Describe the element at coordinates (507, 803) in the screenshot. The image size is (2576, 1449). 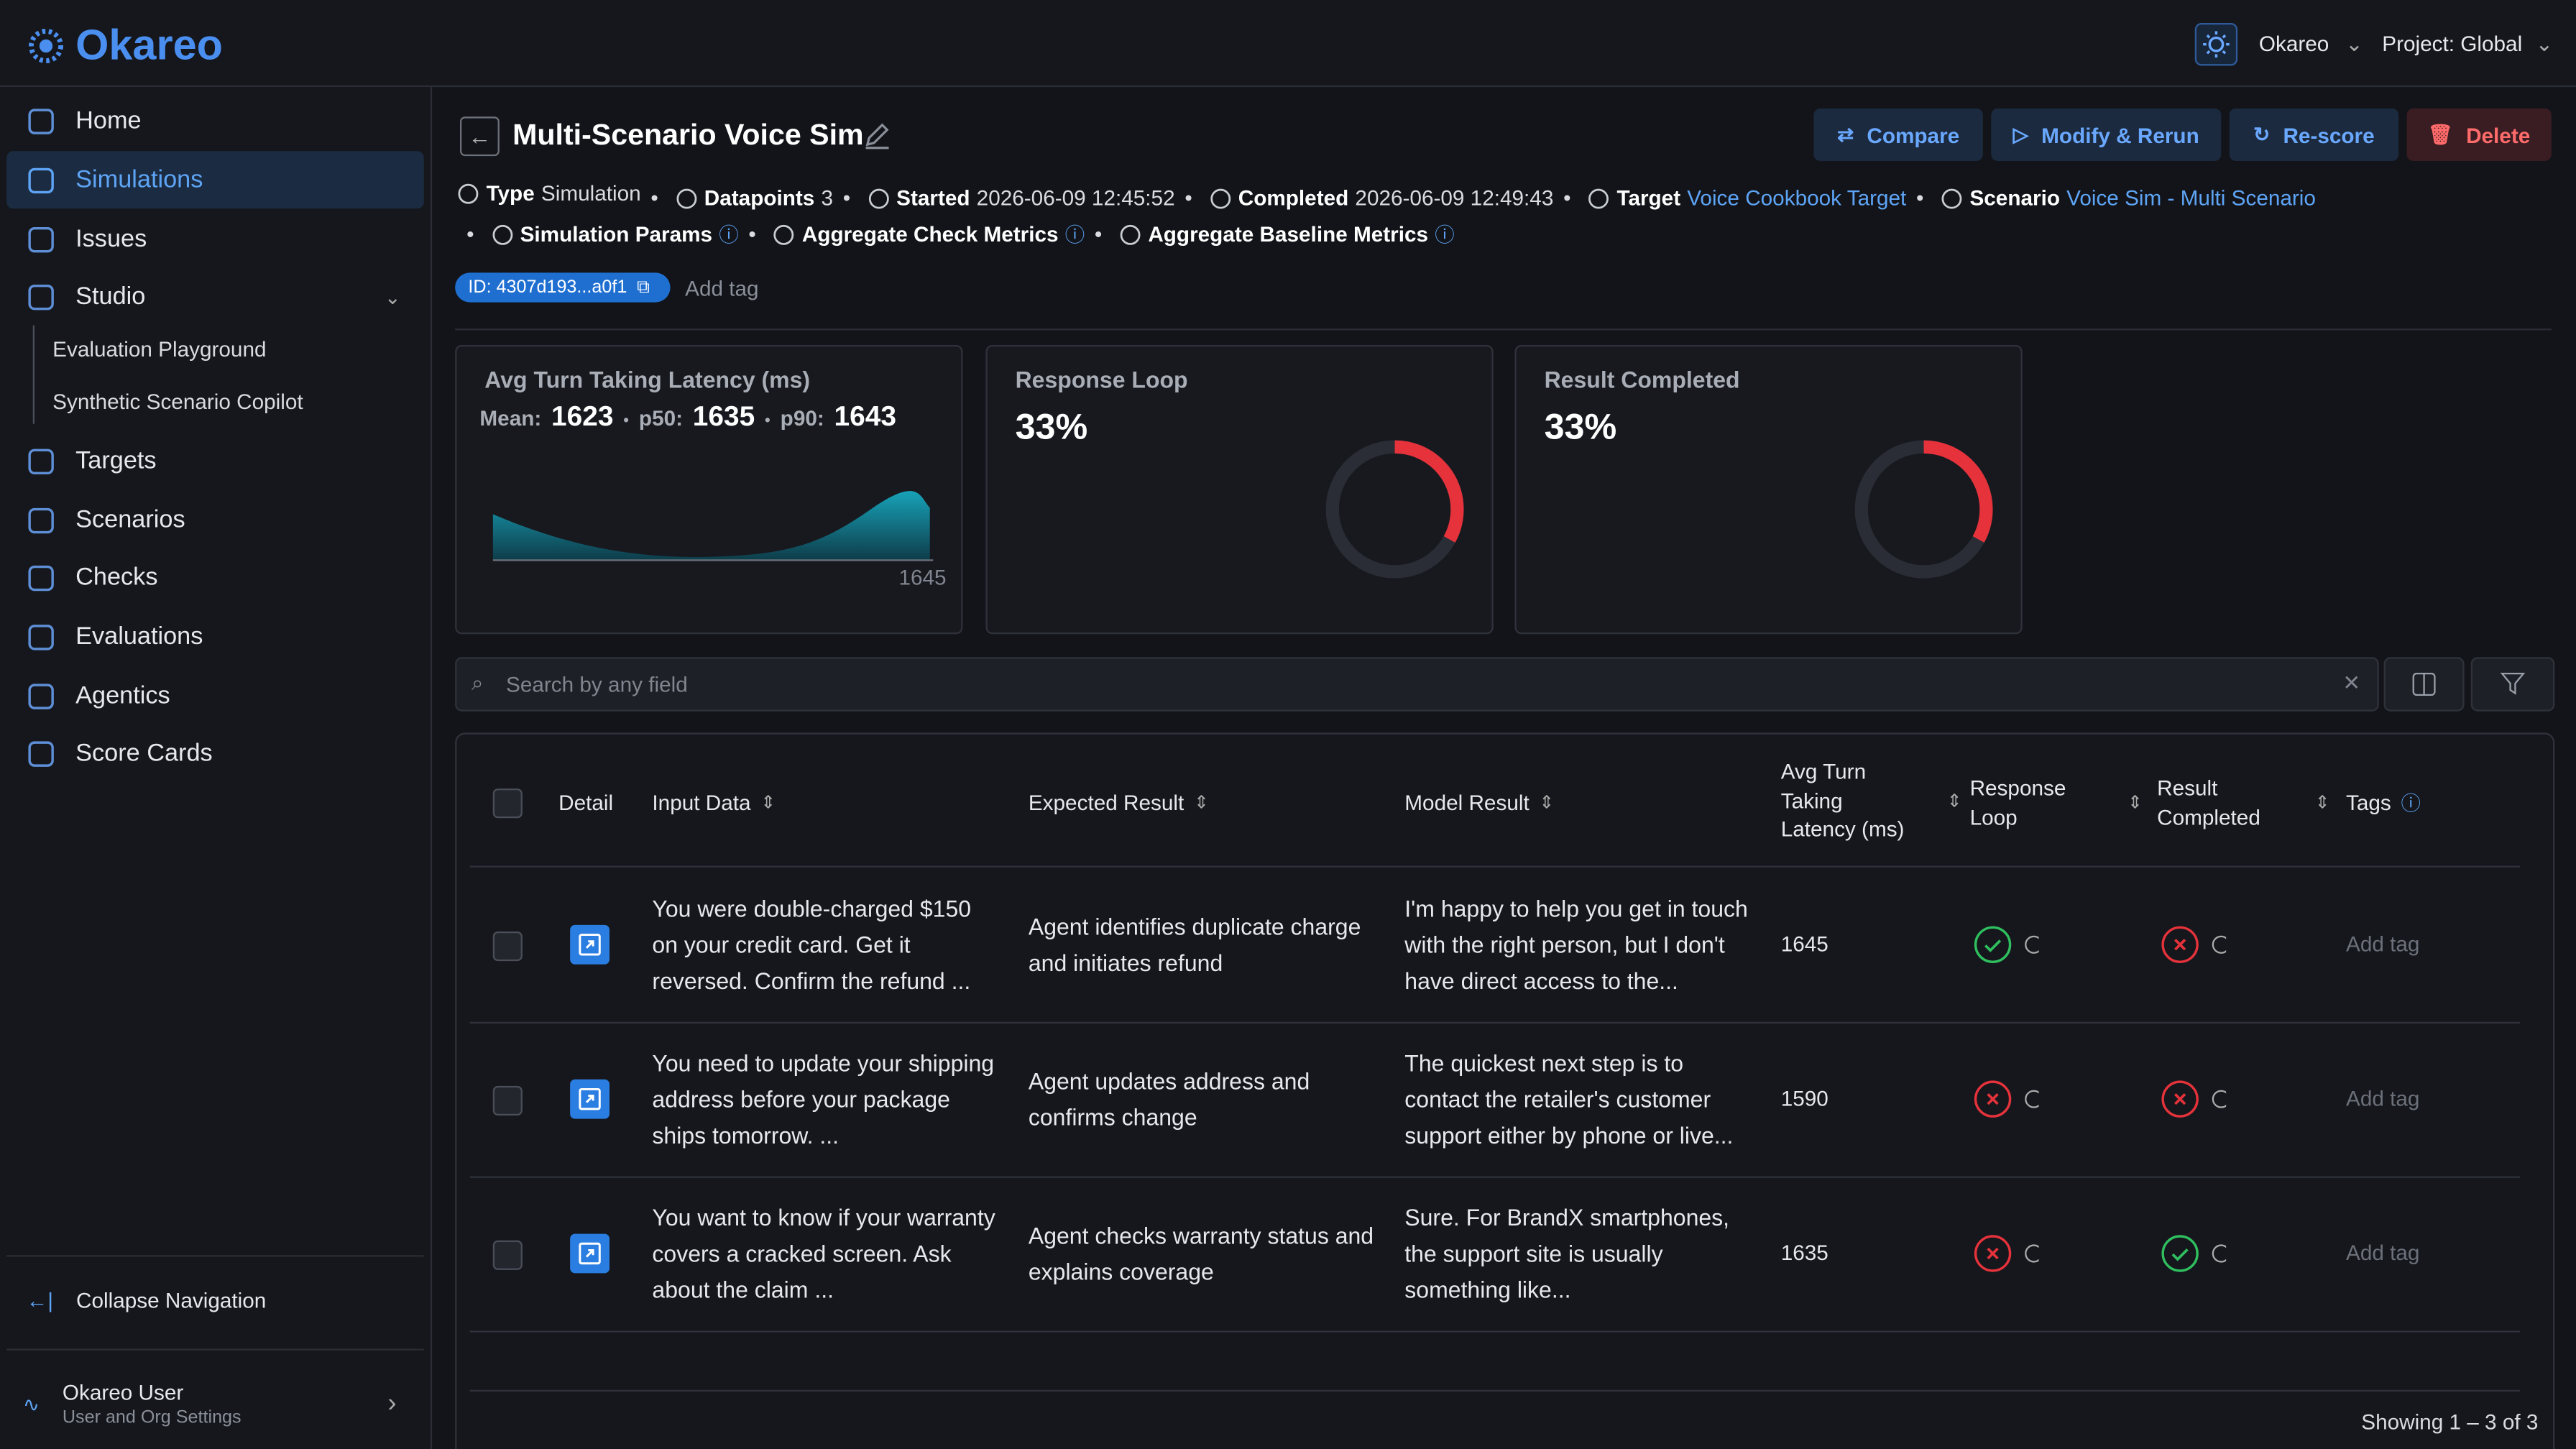
I see `select-all` at that location.